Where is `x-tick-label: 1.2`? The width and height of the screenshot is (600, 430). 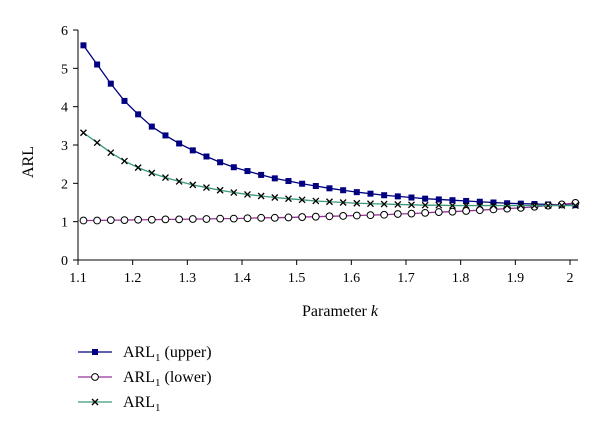 x-tick-label: 1.2 is located at coordinates (133, 278).